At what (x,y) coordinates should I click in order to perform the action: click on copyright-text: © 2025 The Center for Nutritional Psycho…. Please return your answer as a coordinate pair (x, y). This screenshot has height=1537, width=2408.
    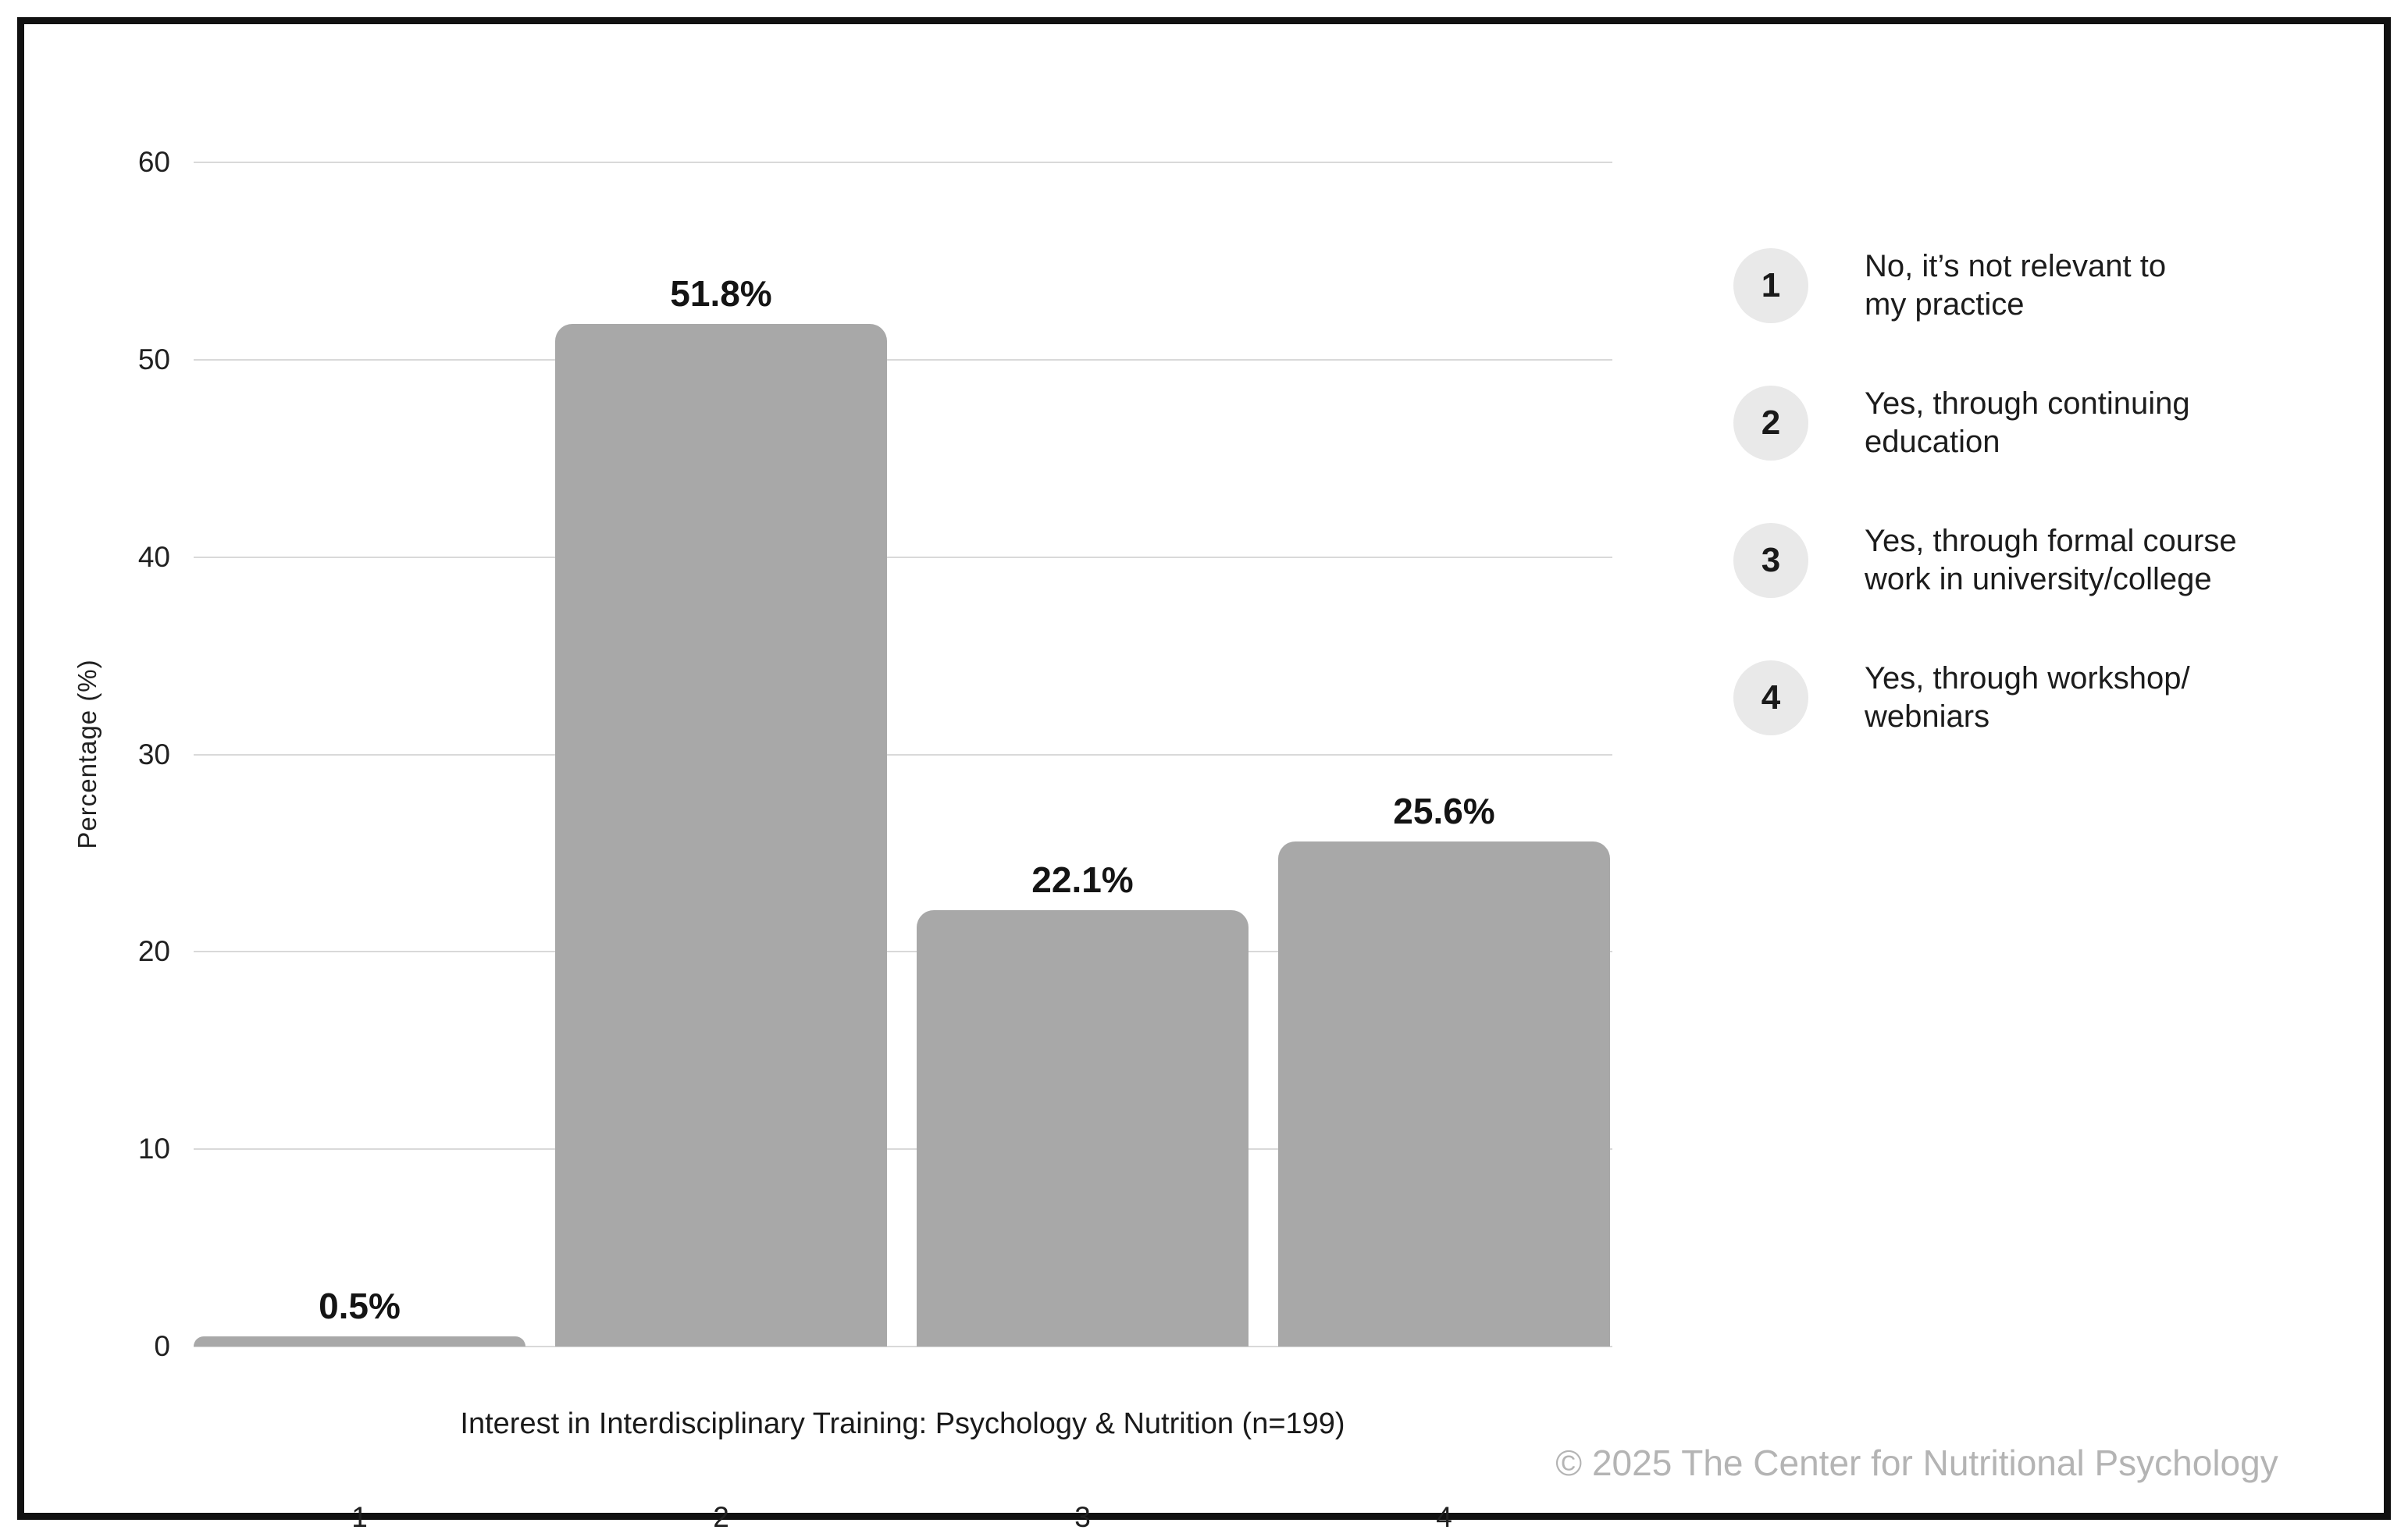
    Looking at the image, I should click on (1916, 1463).